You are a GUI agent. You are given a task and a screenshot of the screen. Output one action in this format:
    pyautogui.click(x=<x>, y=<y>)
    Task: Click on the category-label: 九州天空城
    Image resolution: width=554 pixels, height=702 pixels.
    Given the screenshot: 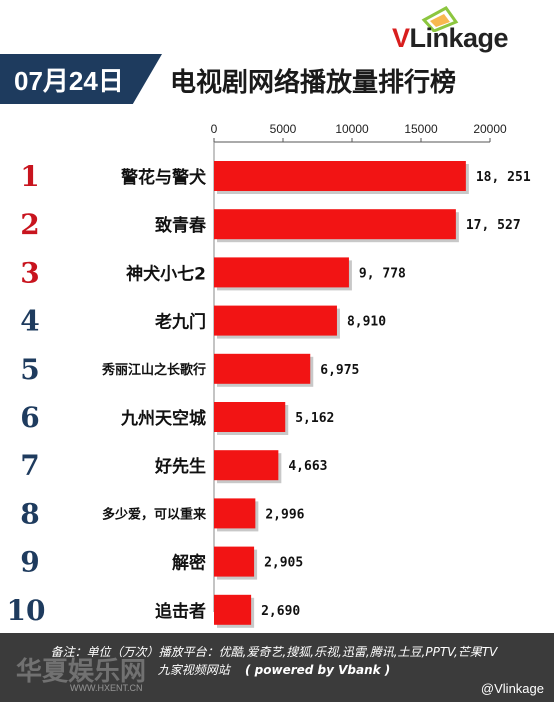 What is the action you would take?
    pyautogui.click(x=163, y=418)
    